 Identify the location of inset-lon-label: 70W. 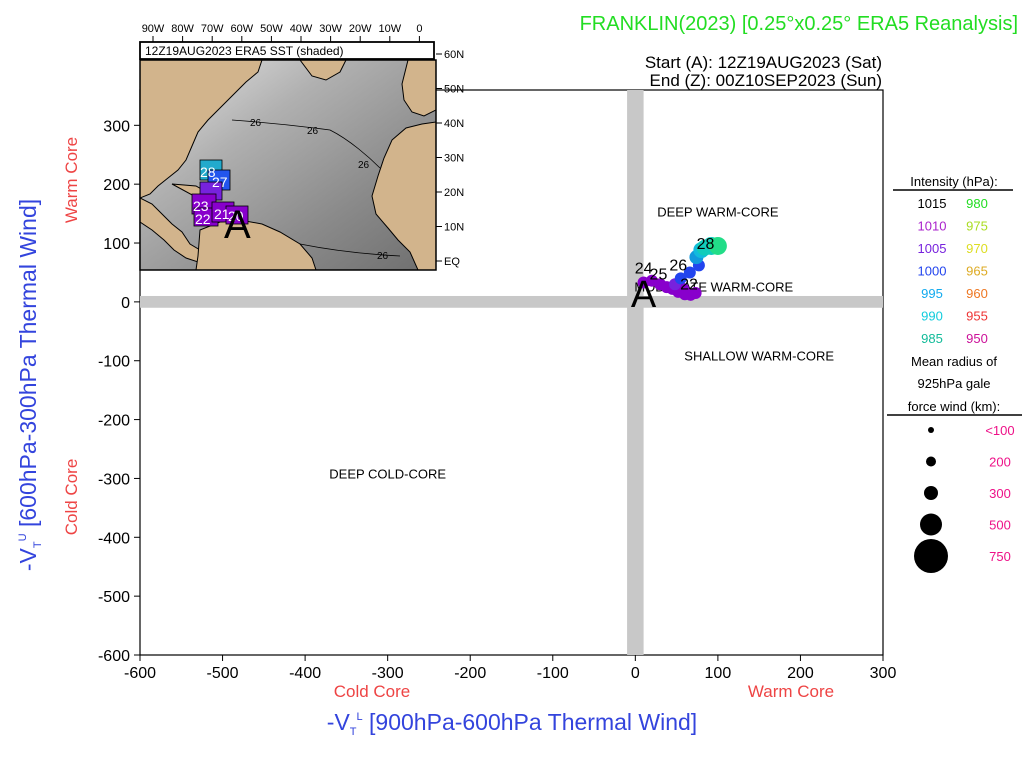
(212, 29).